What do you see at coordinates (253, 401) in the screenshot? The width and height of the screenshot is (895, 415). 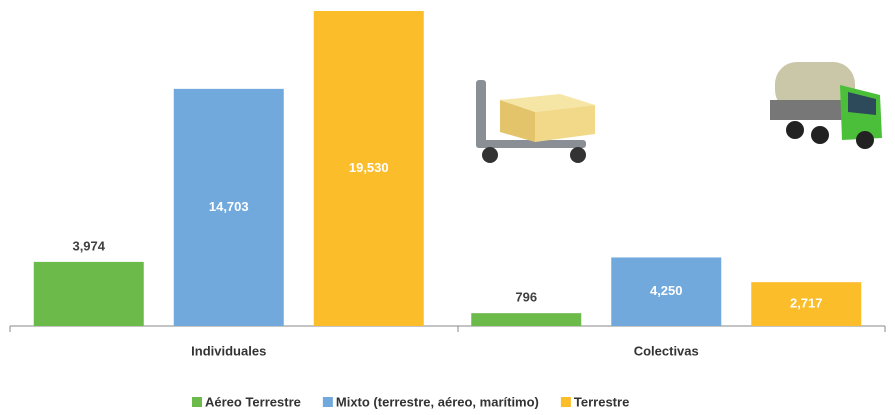 I see `legend-label: Aéreo Terrestre` at bounding box center [253, 401].